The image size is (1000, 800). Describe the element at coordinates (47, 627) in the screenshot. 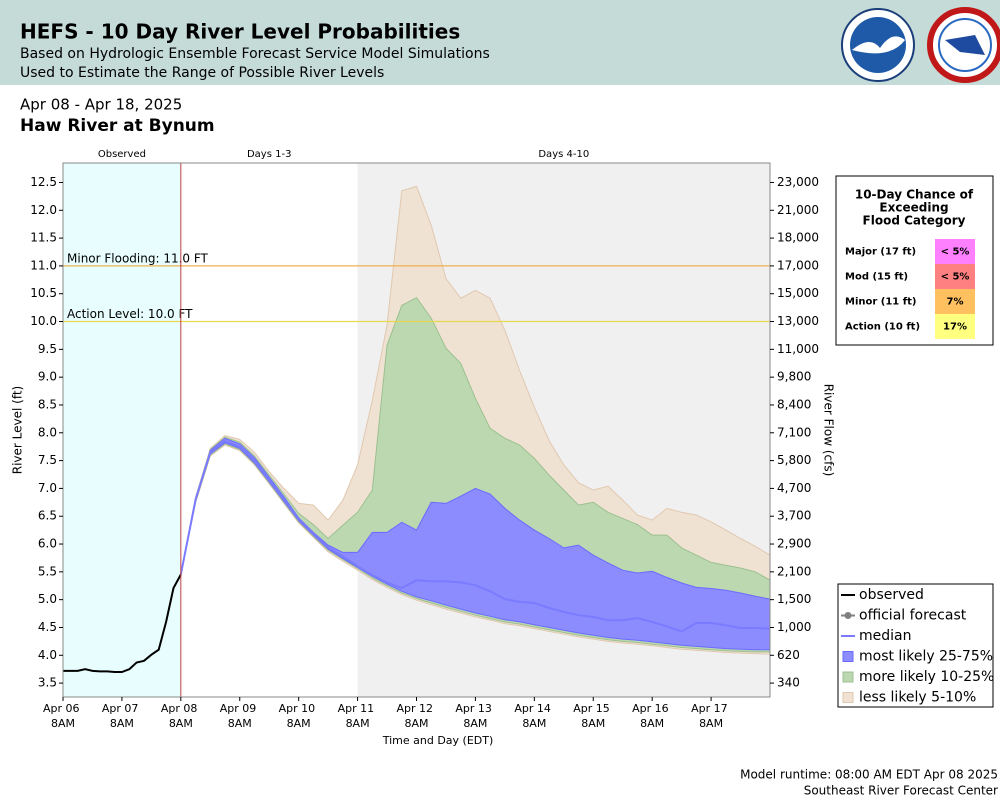

I see `y-tick-label: 4.5` at that location.